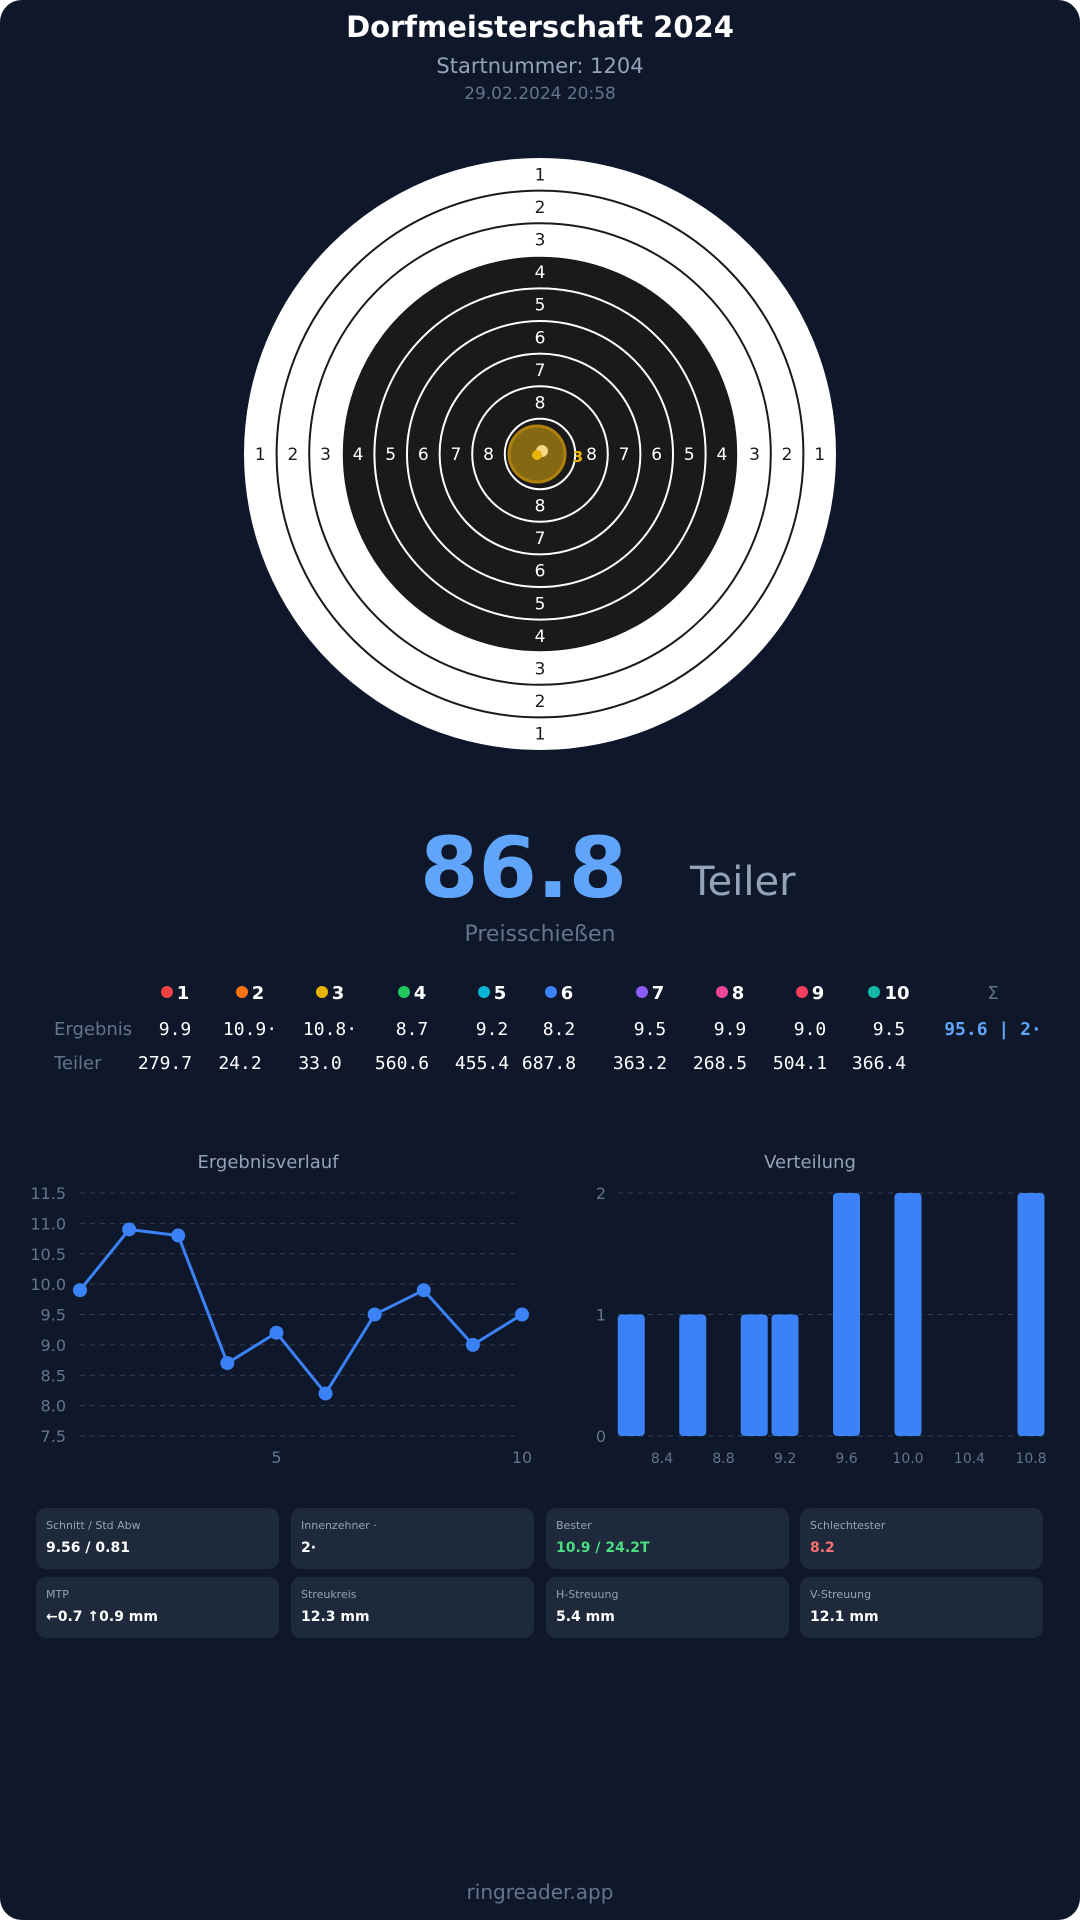  I want to click on result-cell: 10.9·, so click(250, 1029).